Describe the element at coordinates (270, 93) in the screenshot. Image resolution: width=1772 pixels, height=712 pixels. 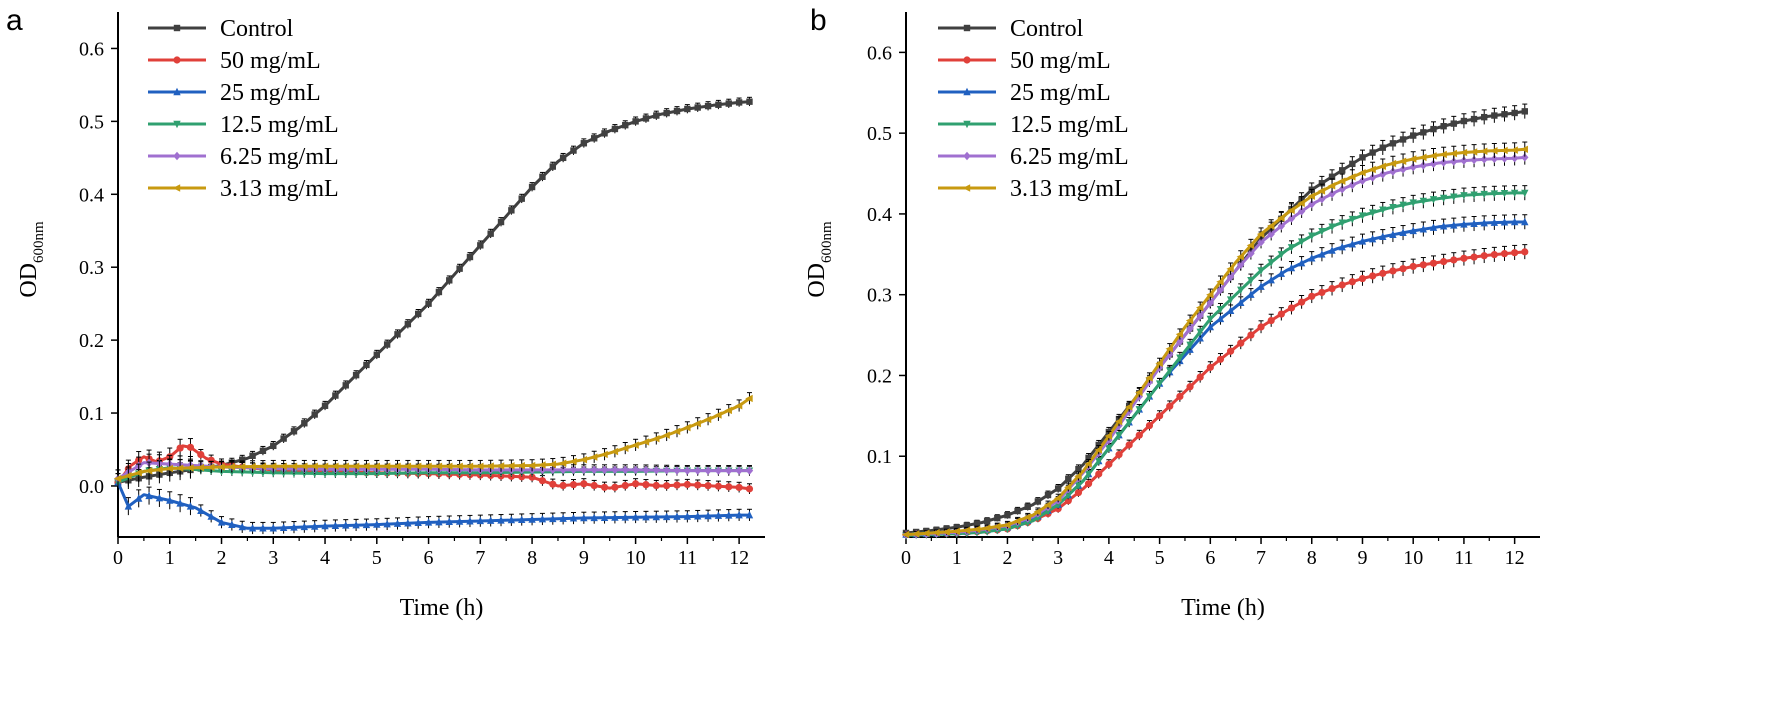
I see `legend-label: 25 mg/mL` at that location.